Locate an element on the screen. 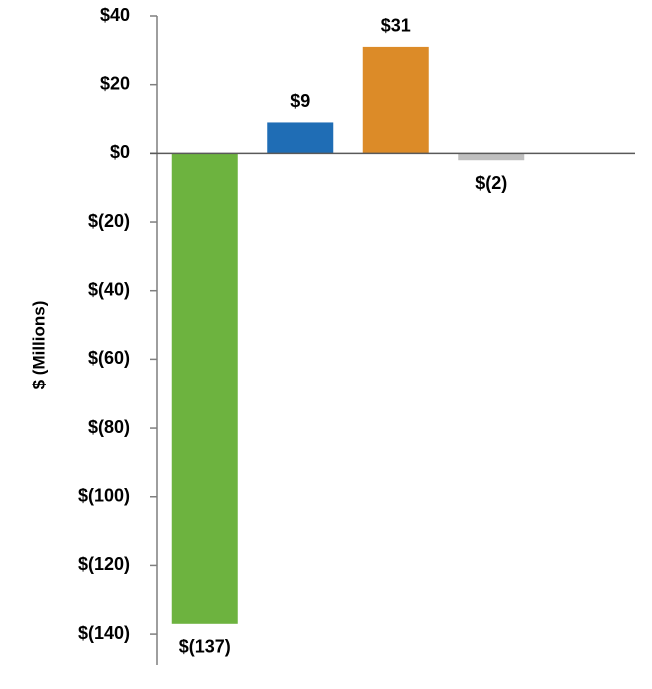 This screenshot has height=689, width=652. value-label: $9 is located at coordinates (300, 101).